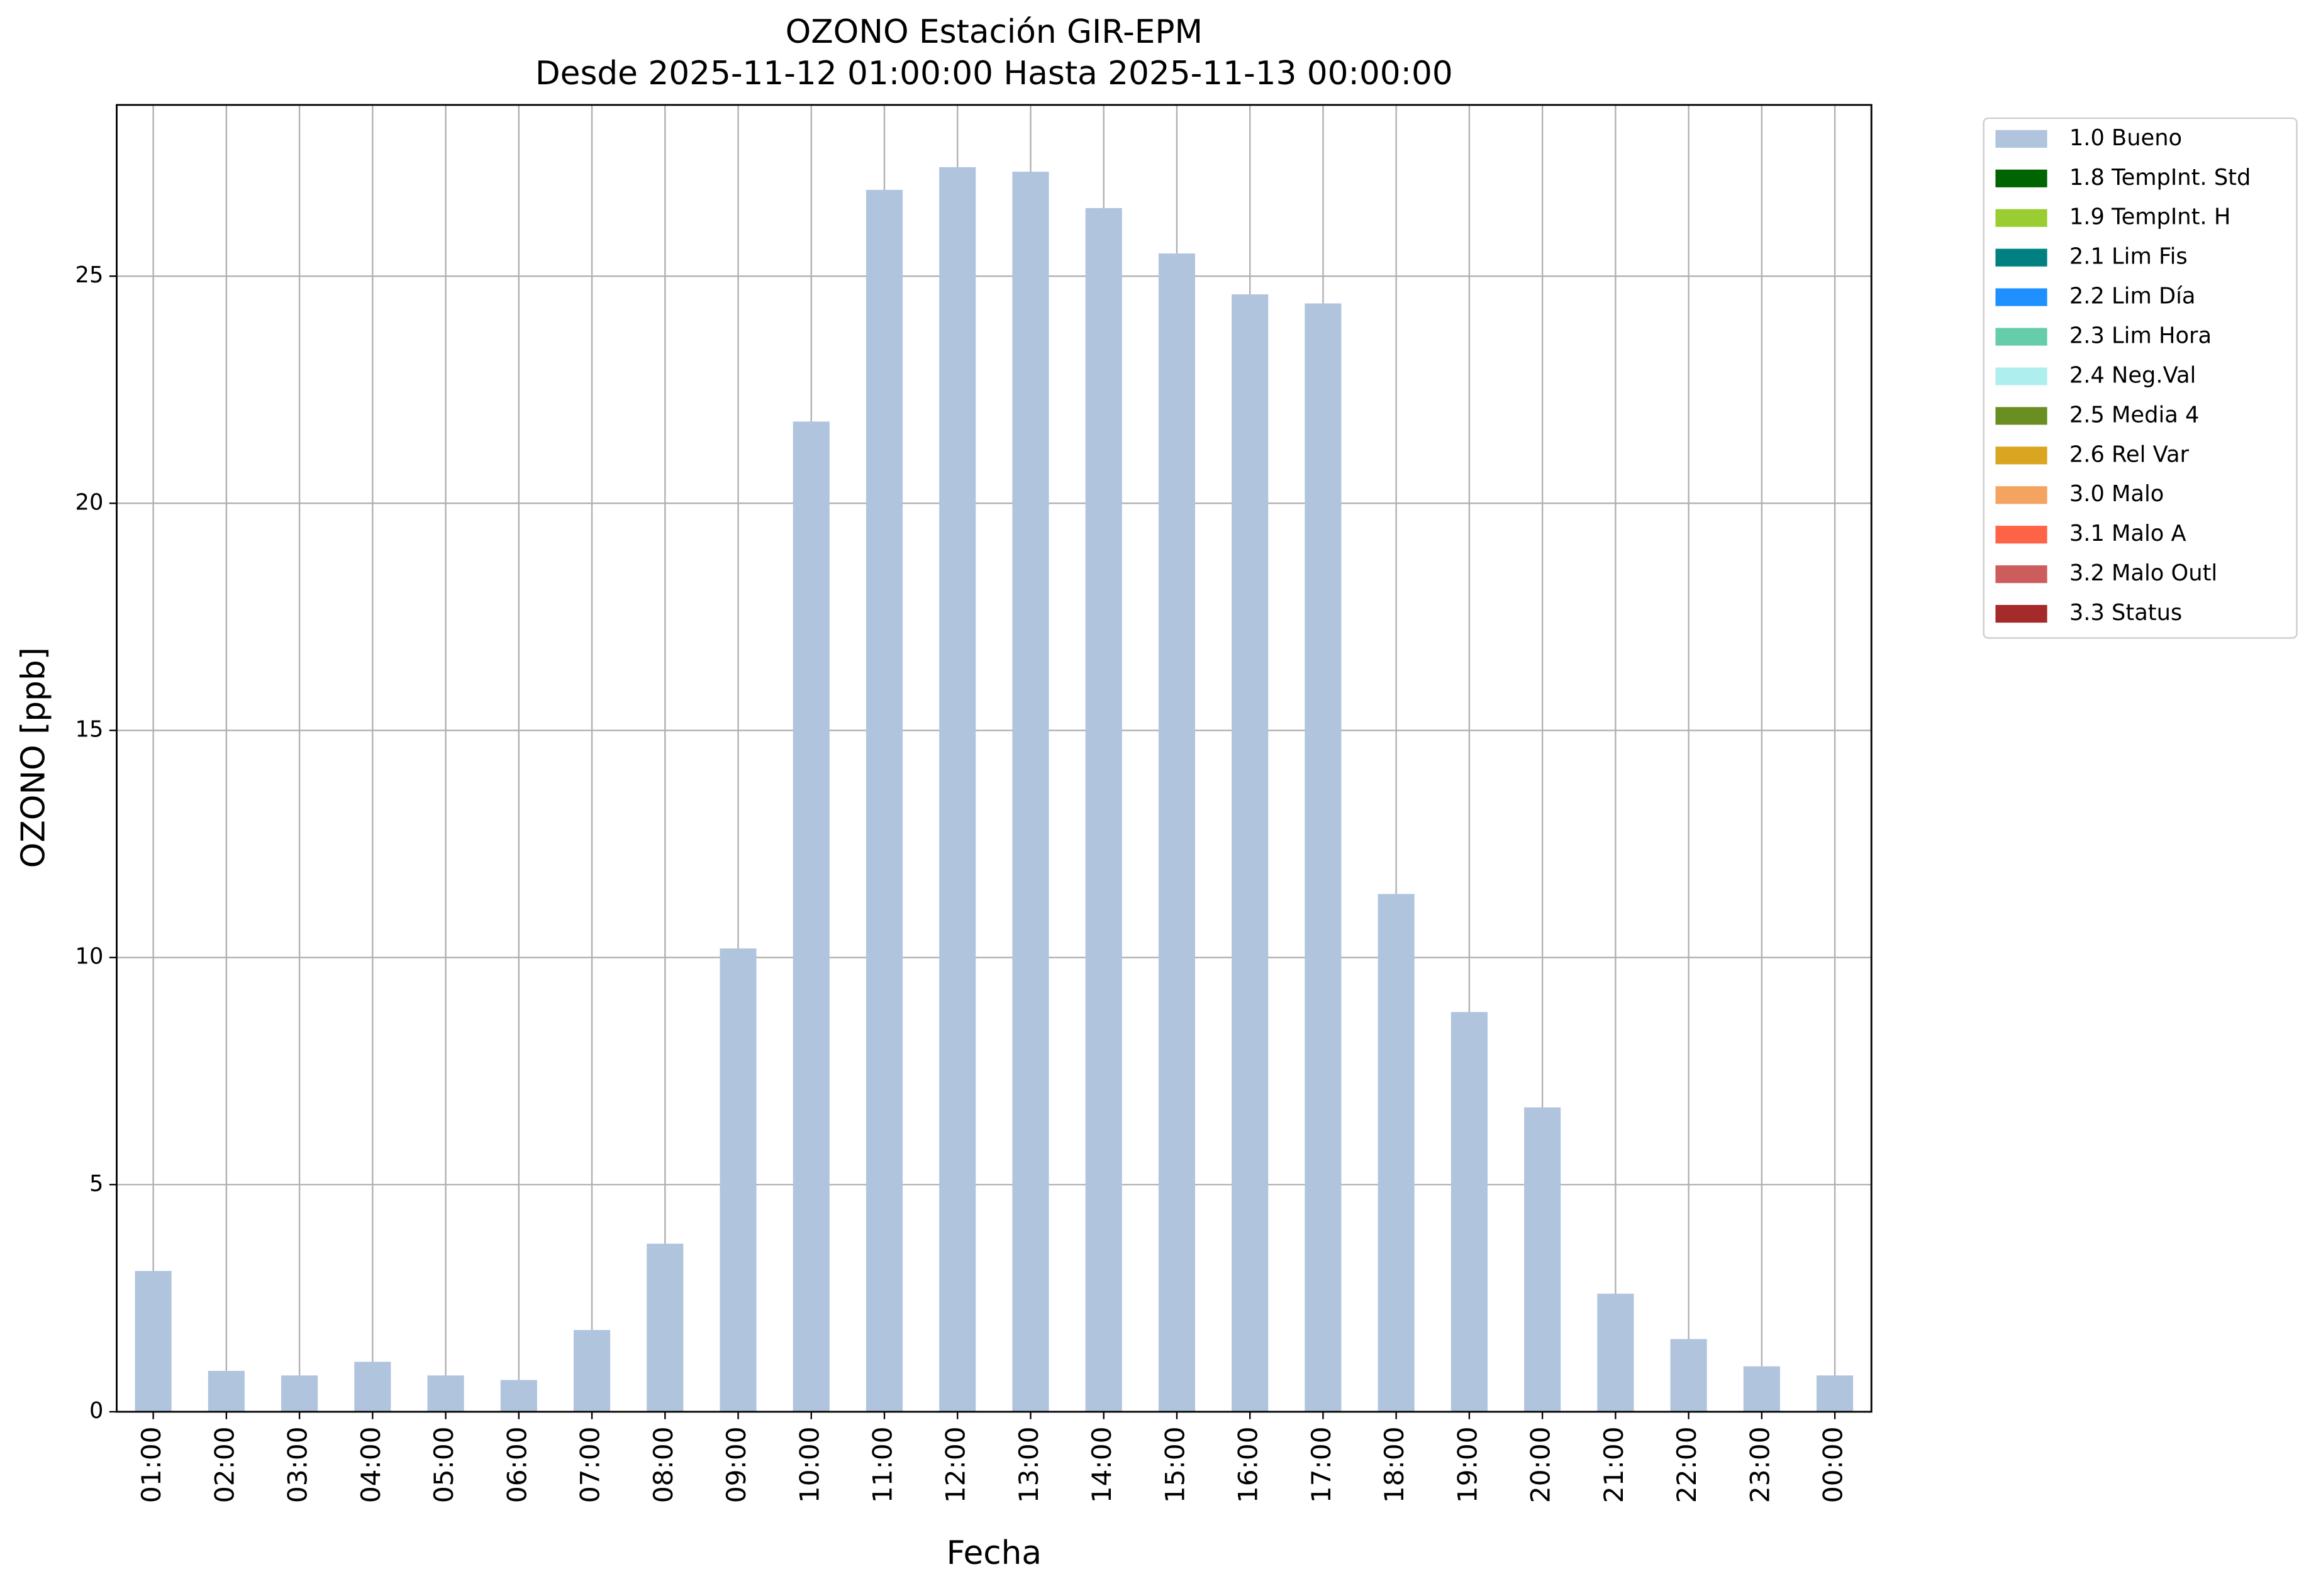  What do you see at coordinates (2143, 573) in the screenshot?
I see `legend-label: 3.2 Malo Outl` at bounding box center [2143, 573].